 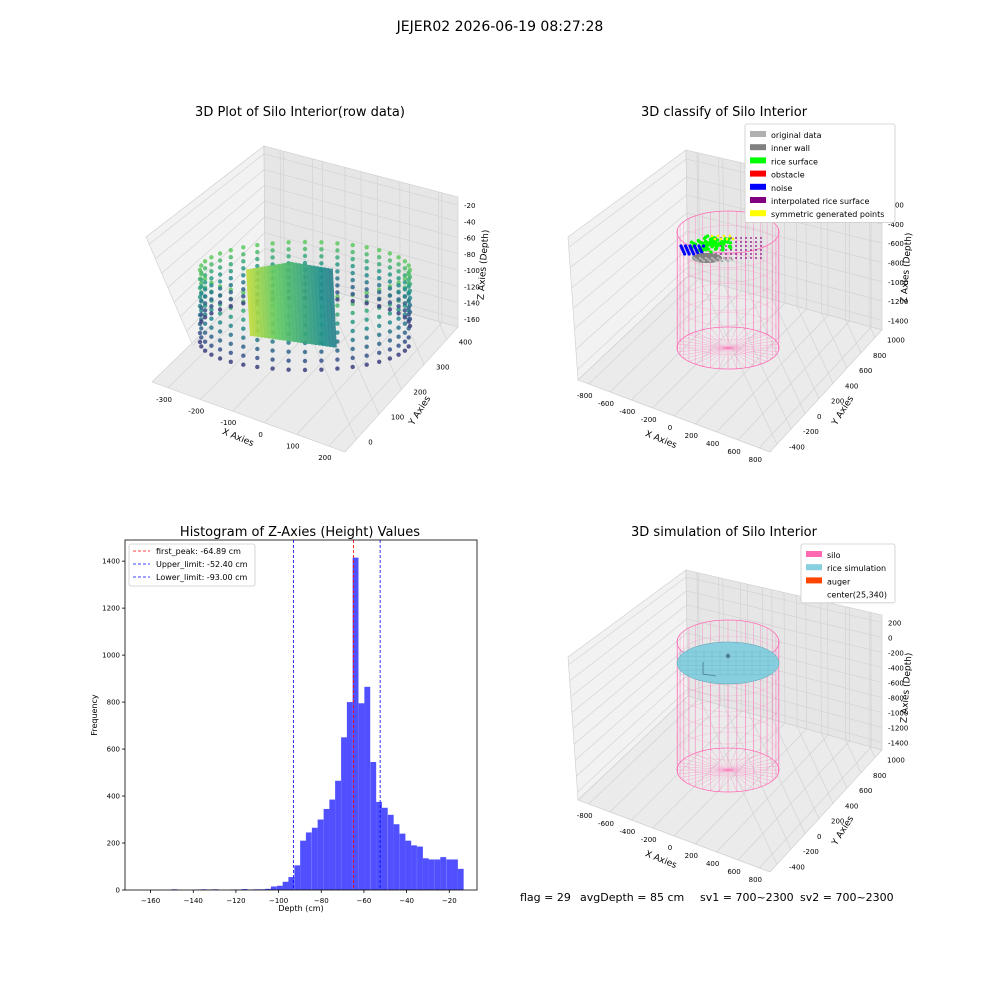 What do you see at coordinates (111, 609) in the screenshot?
I see `y-tick-label: 1200` at bounding box center [111, 609].